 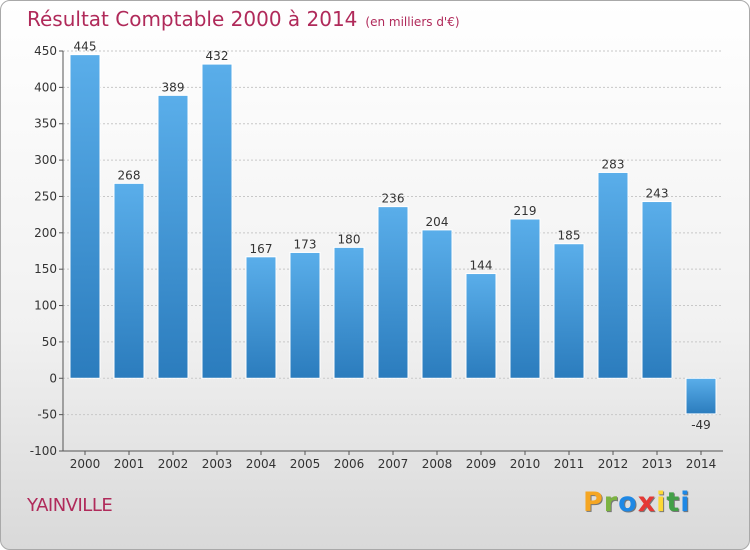 What do you see at coordinates (349, 239) in the screenshot?
I see `data-label: 180` at bounding box center [349, 239].